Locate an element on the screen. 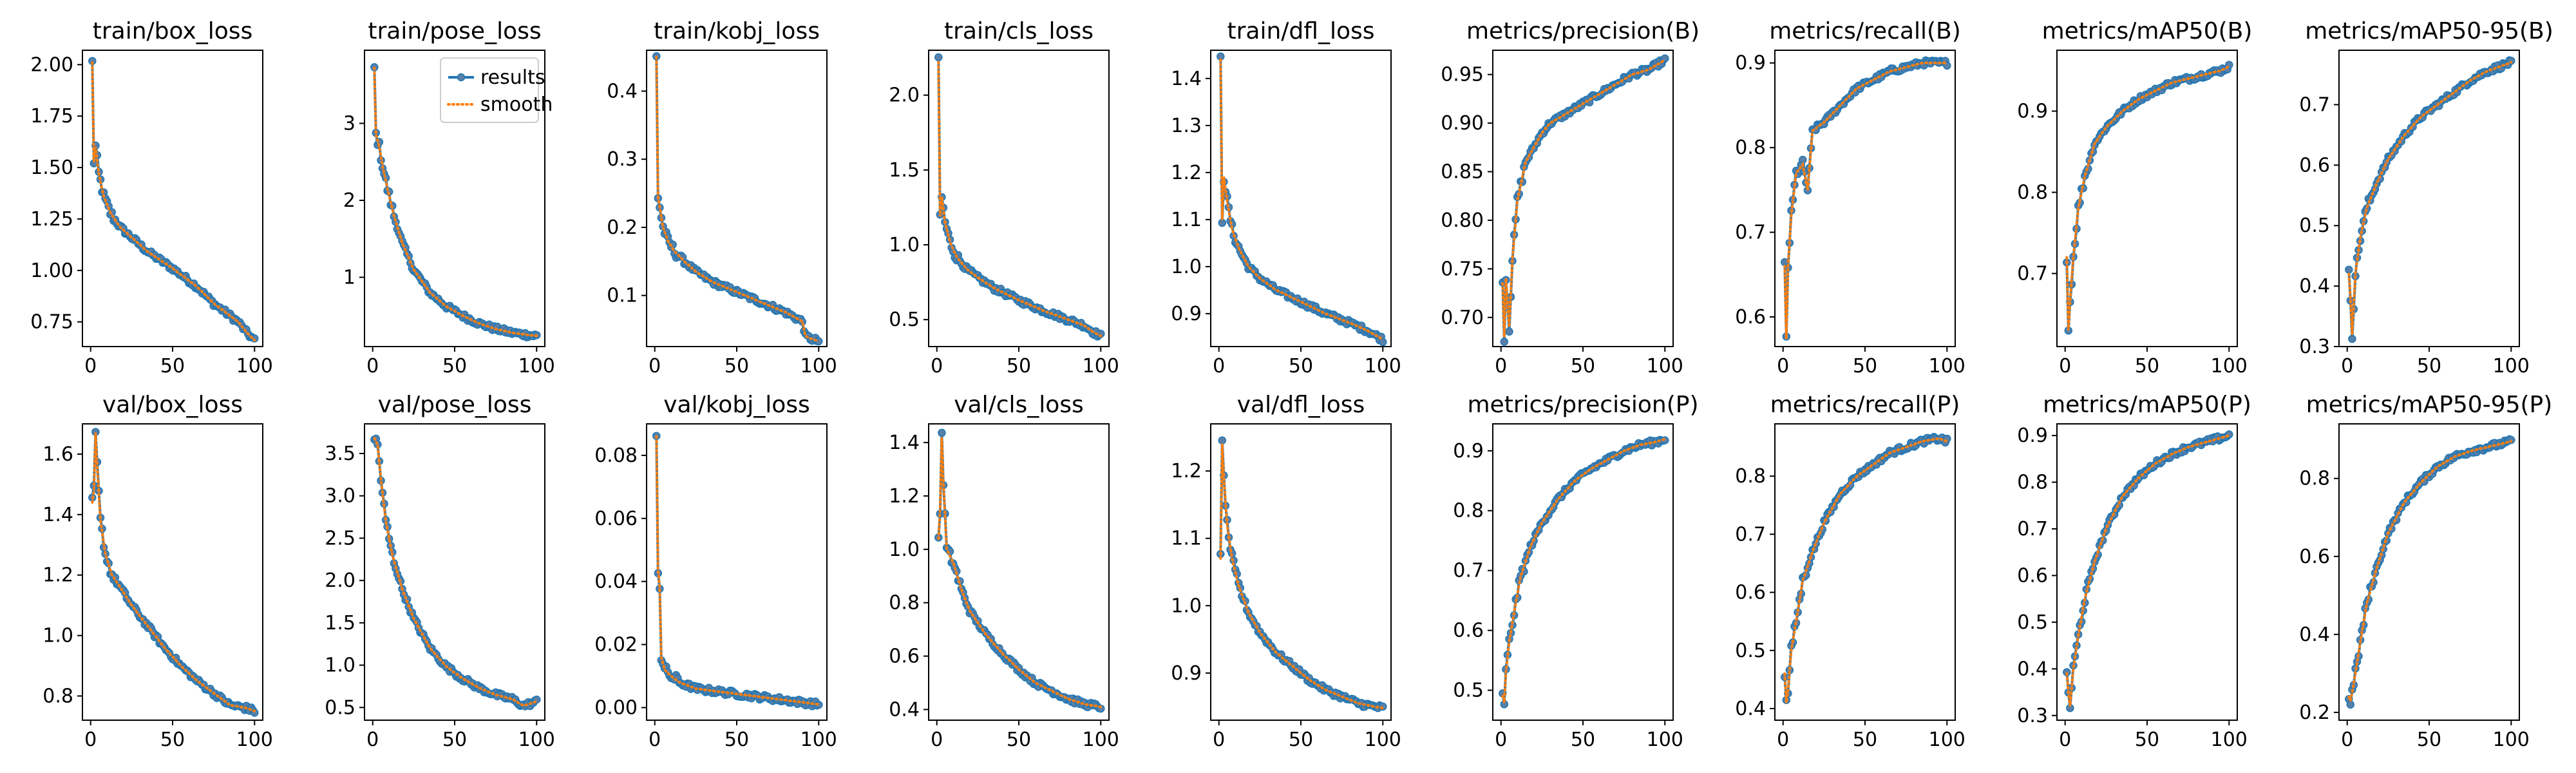 The image size is (2576, 773). y-tick-label: 3 is located at coordinates (349, 124).